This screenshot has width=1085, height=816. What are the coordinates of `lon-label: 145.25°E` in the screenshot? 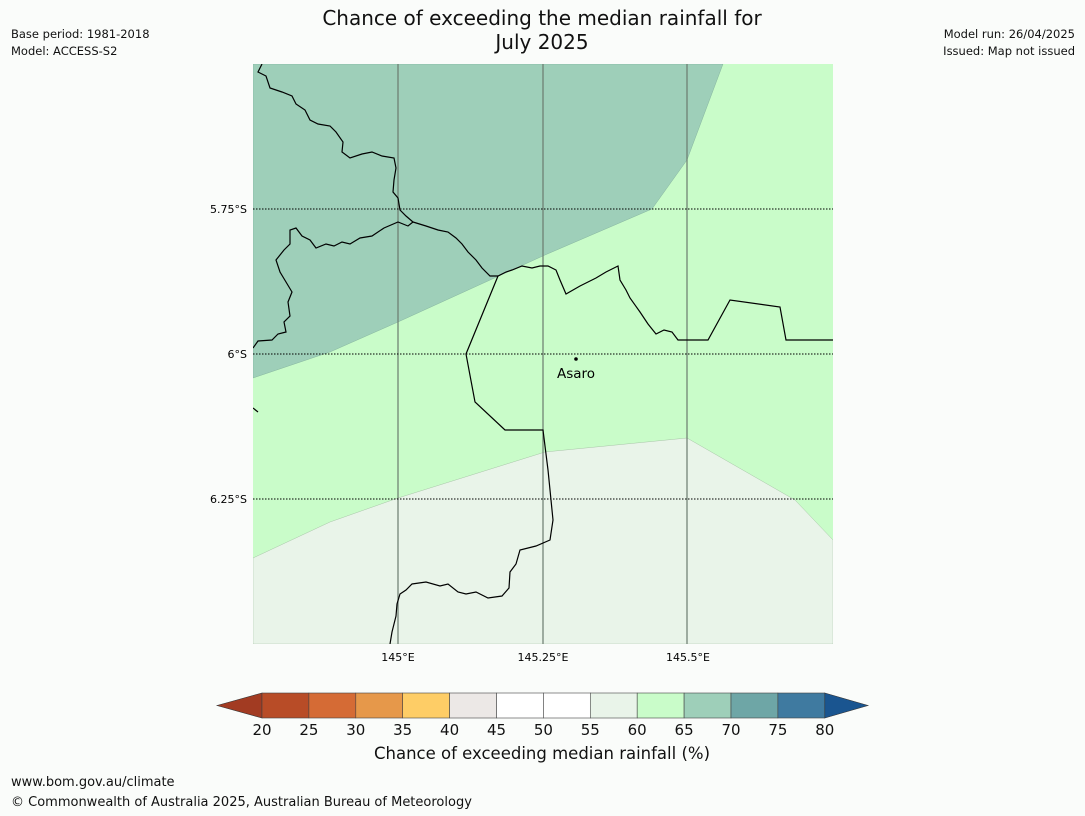 It's located at (543, 657).